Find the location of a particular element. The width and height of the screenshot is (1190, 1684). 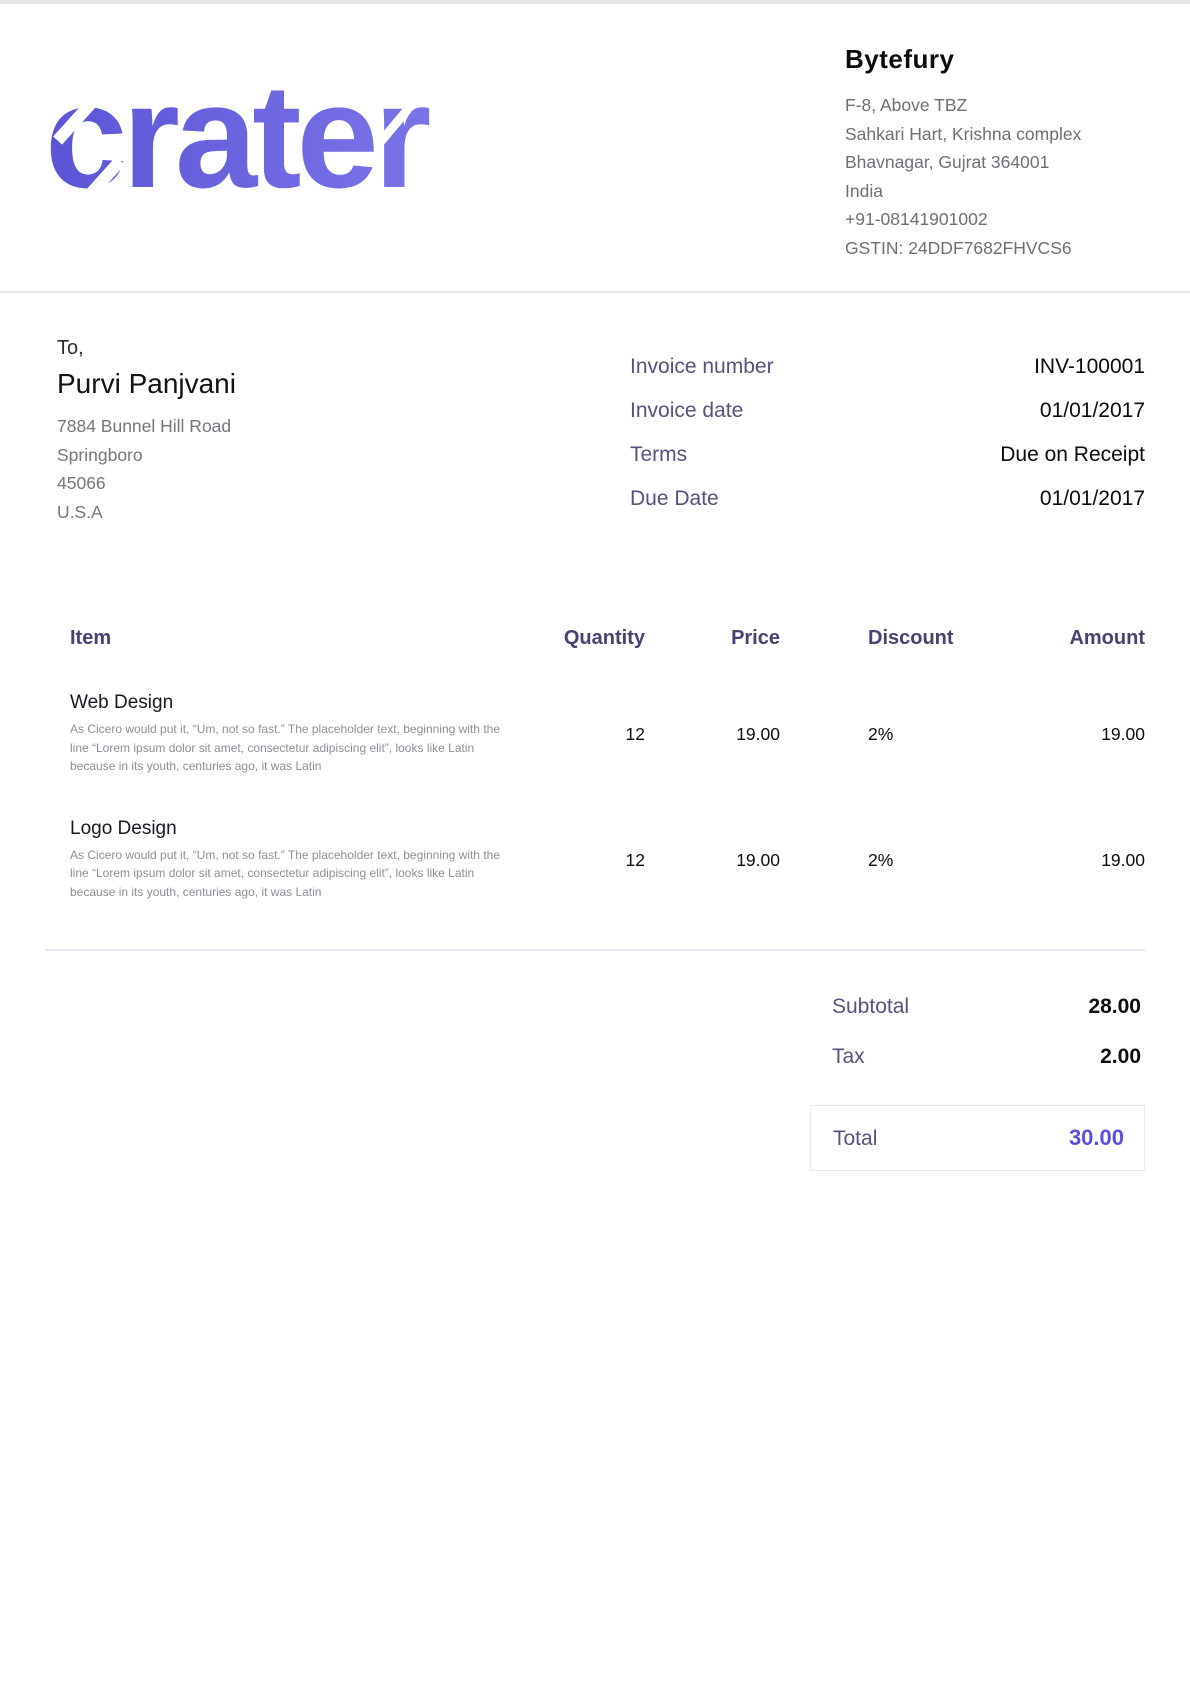

subtotal-value: 28.00 is located at coordinates (1114, 1006).